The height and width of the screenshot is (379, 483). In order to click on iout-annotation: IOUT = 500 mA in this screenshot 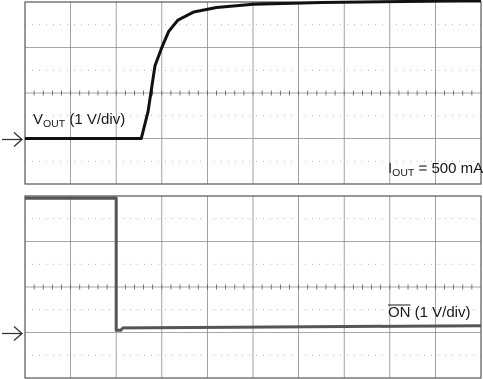, I will do `click(435, 169)`.